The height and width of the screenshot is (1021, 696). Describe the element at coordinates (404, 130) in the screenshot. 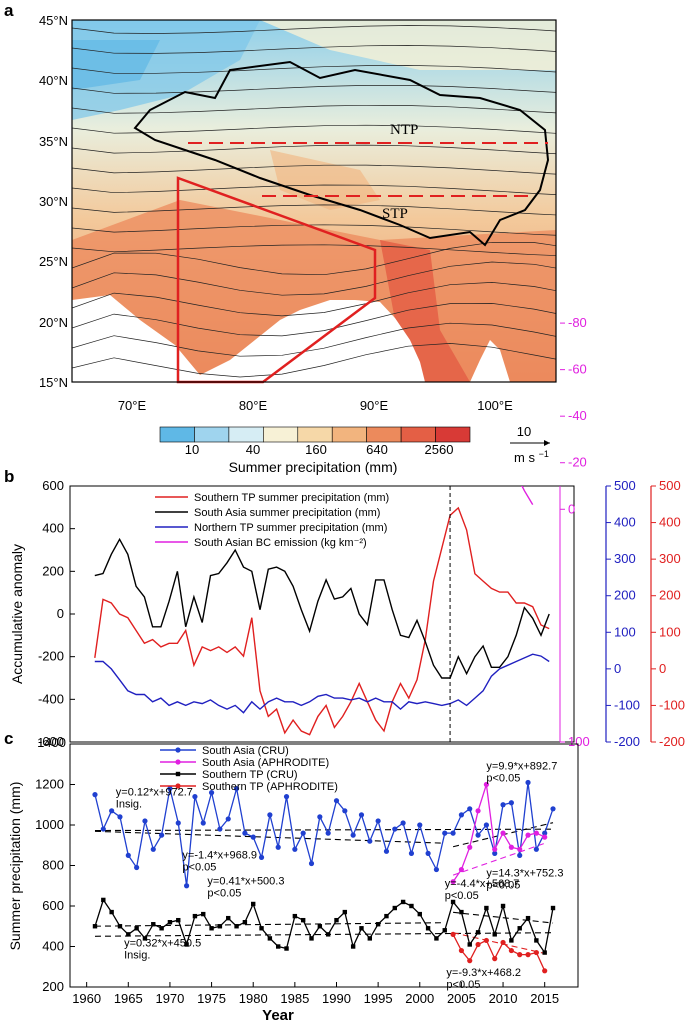

I see `region-label-ntp: NTP` at that location.